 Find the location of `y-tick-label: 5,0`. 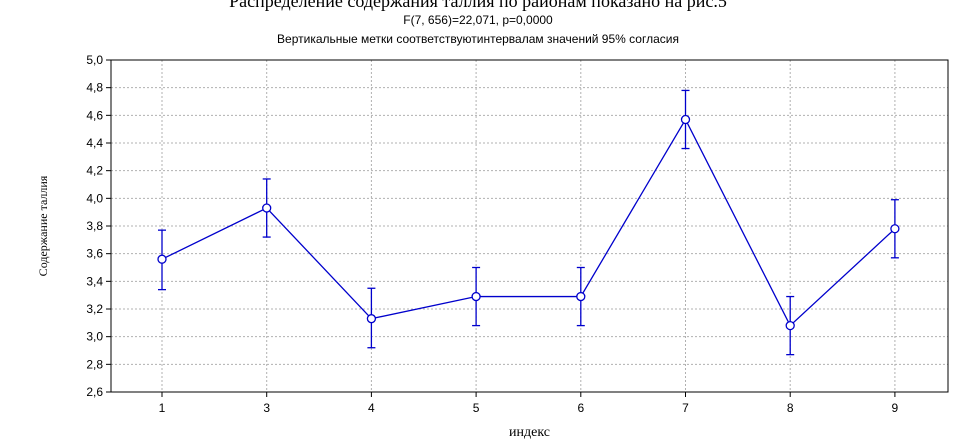

y-tick-label: 5,0 is located at coordinates (94, 60).